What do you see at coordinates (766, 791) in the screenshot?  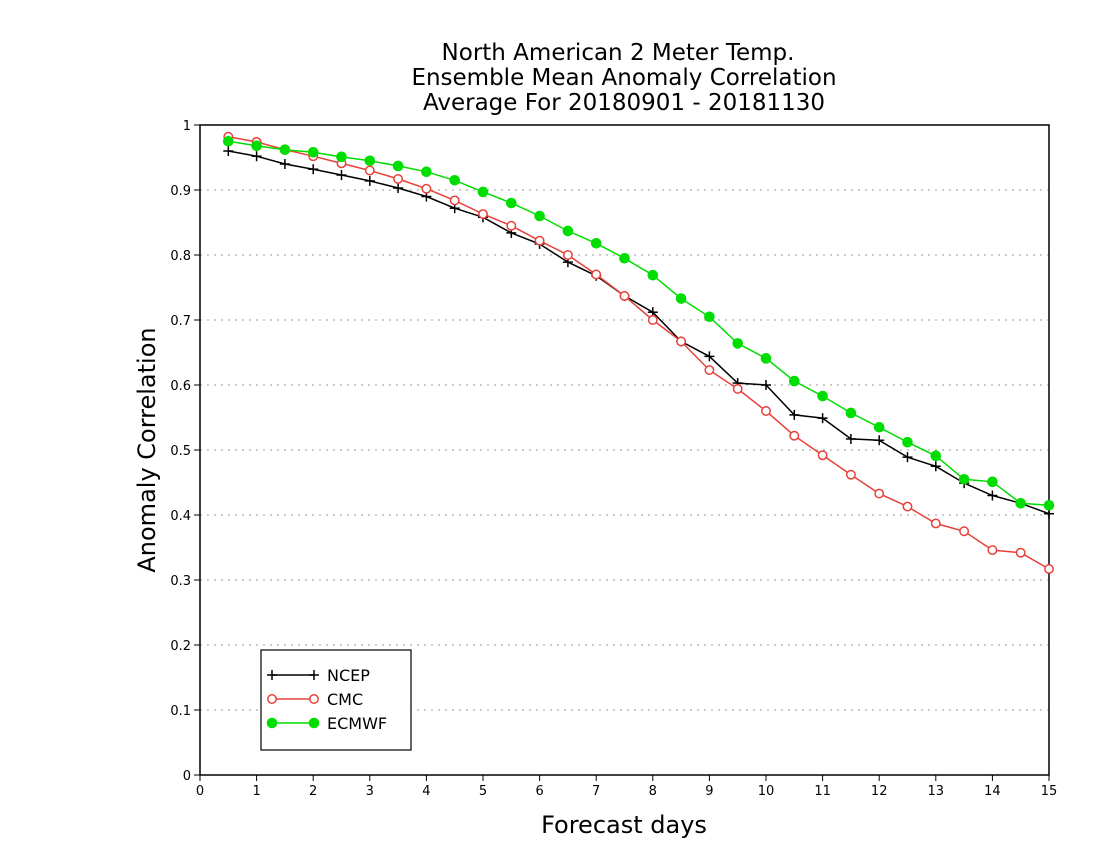 I see `x-tick-label: 10` at bounding box center [766, 791].